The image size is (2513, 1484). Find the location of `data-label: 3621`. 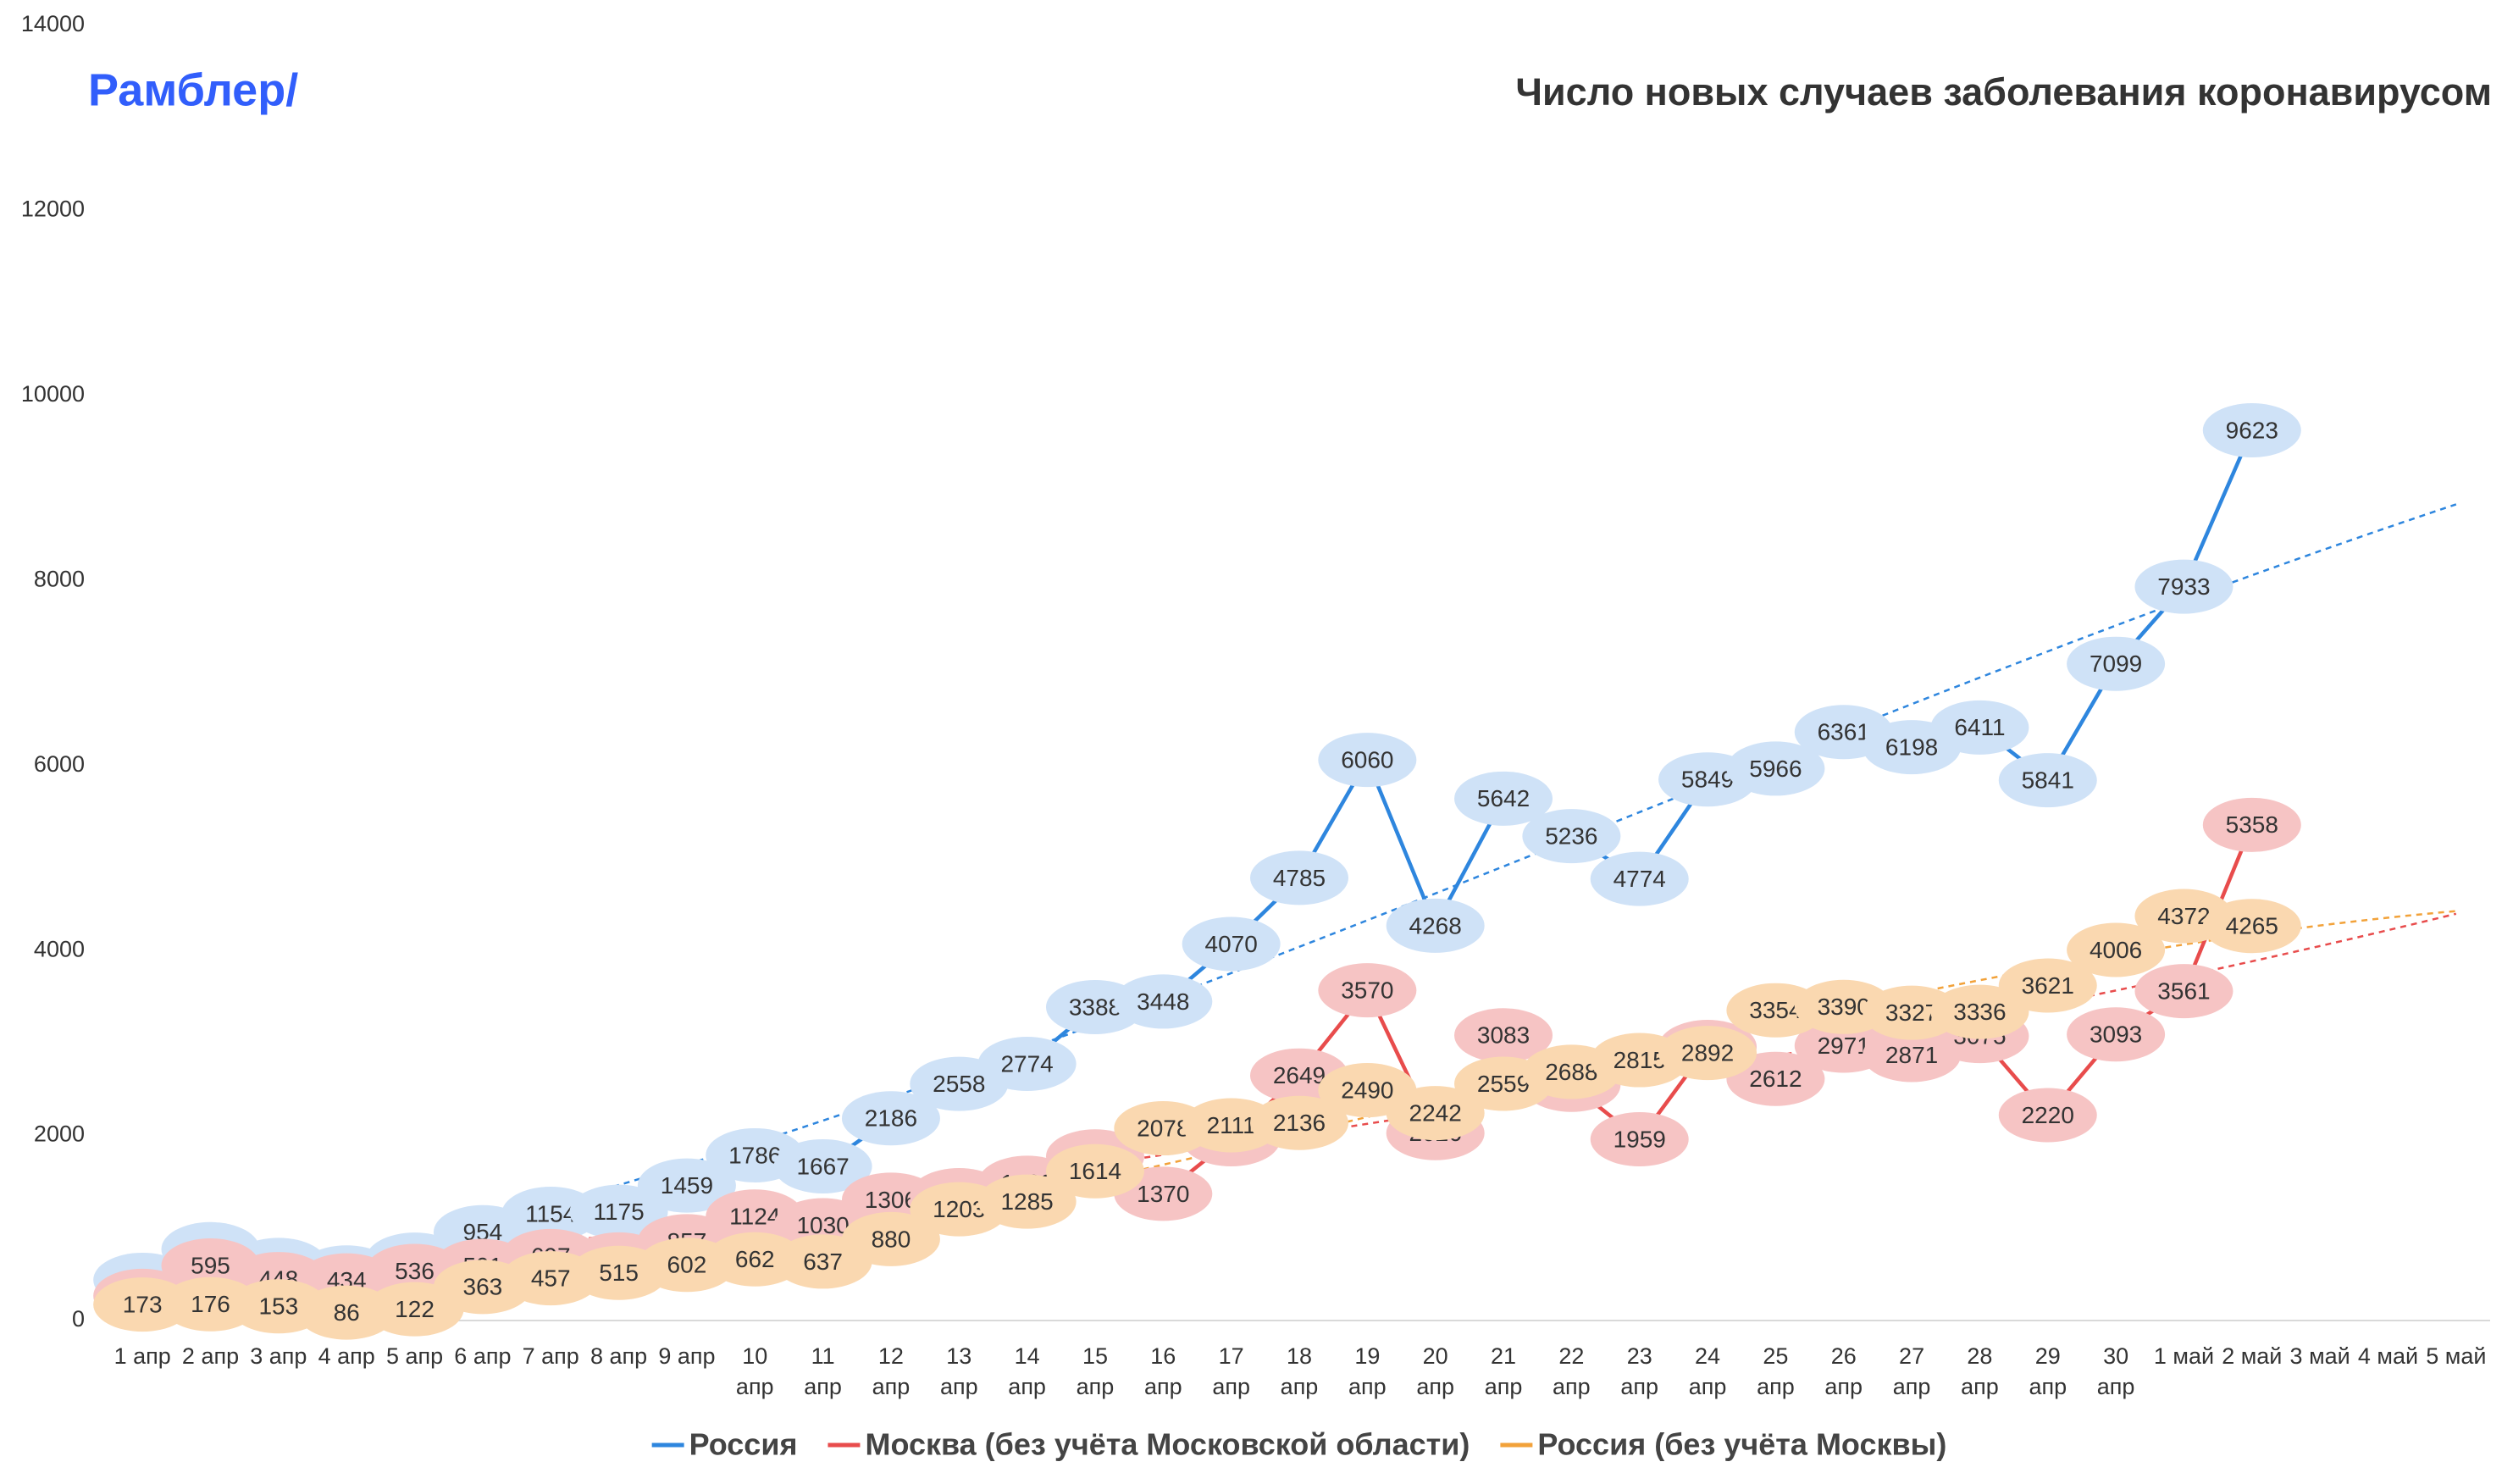

data-label: 3621 is located at coordinates (2048, 985).